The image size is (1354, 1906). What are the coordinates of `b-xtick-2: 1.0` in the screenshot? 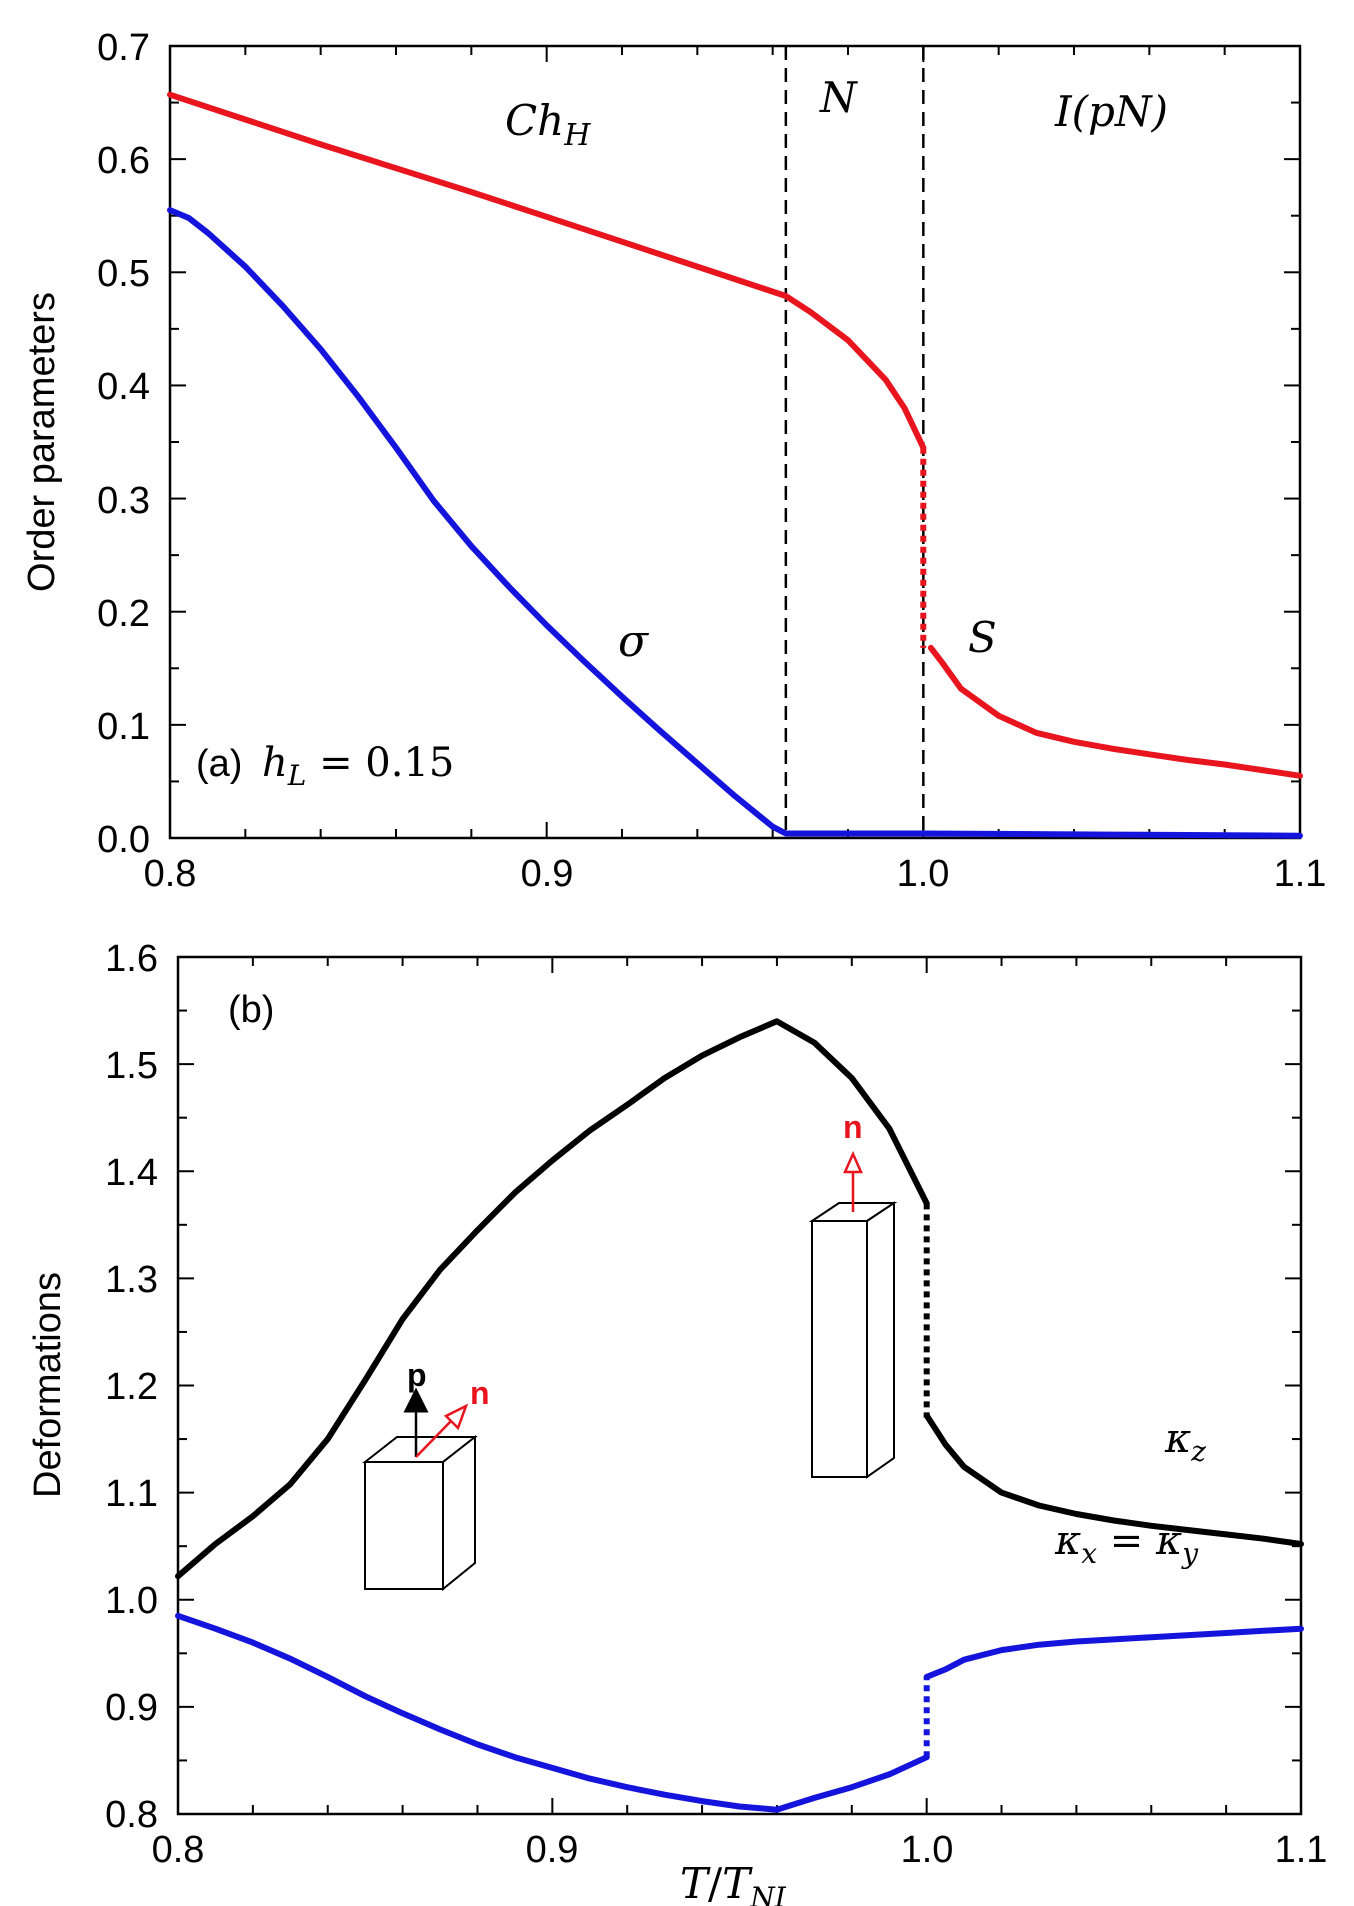 It's located at (927, 1850).